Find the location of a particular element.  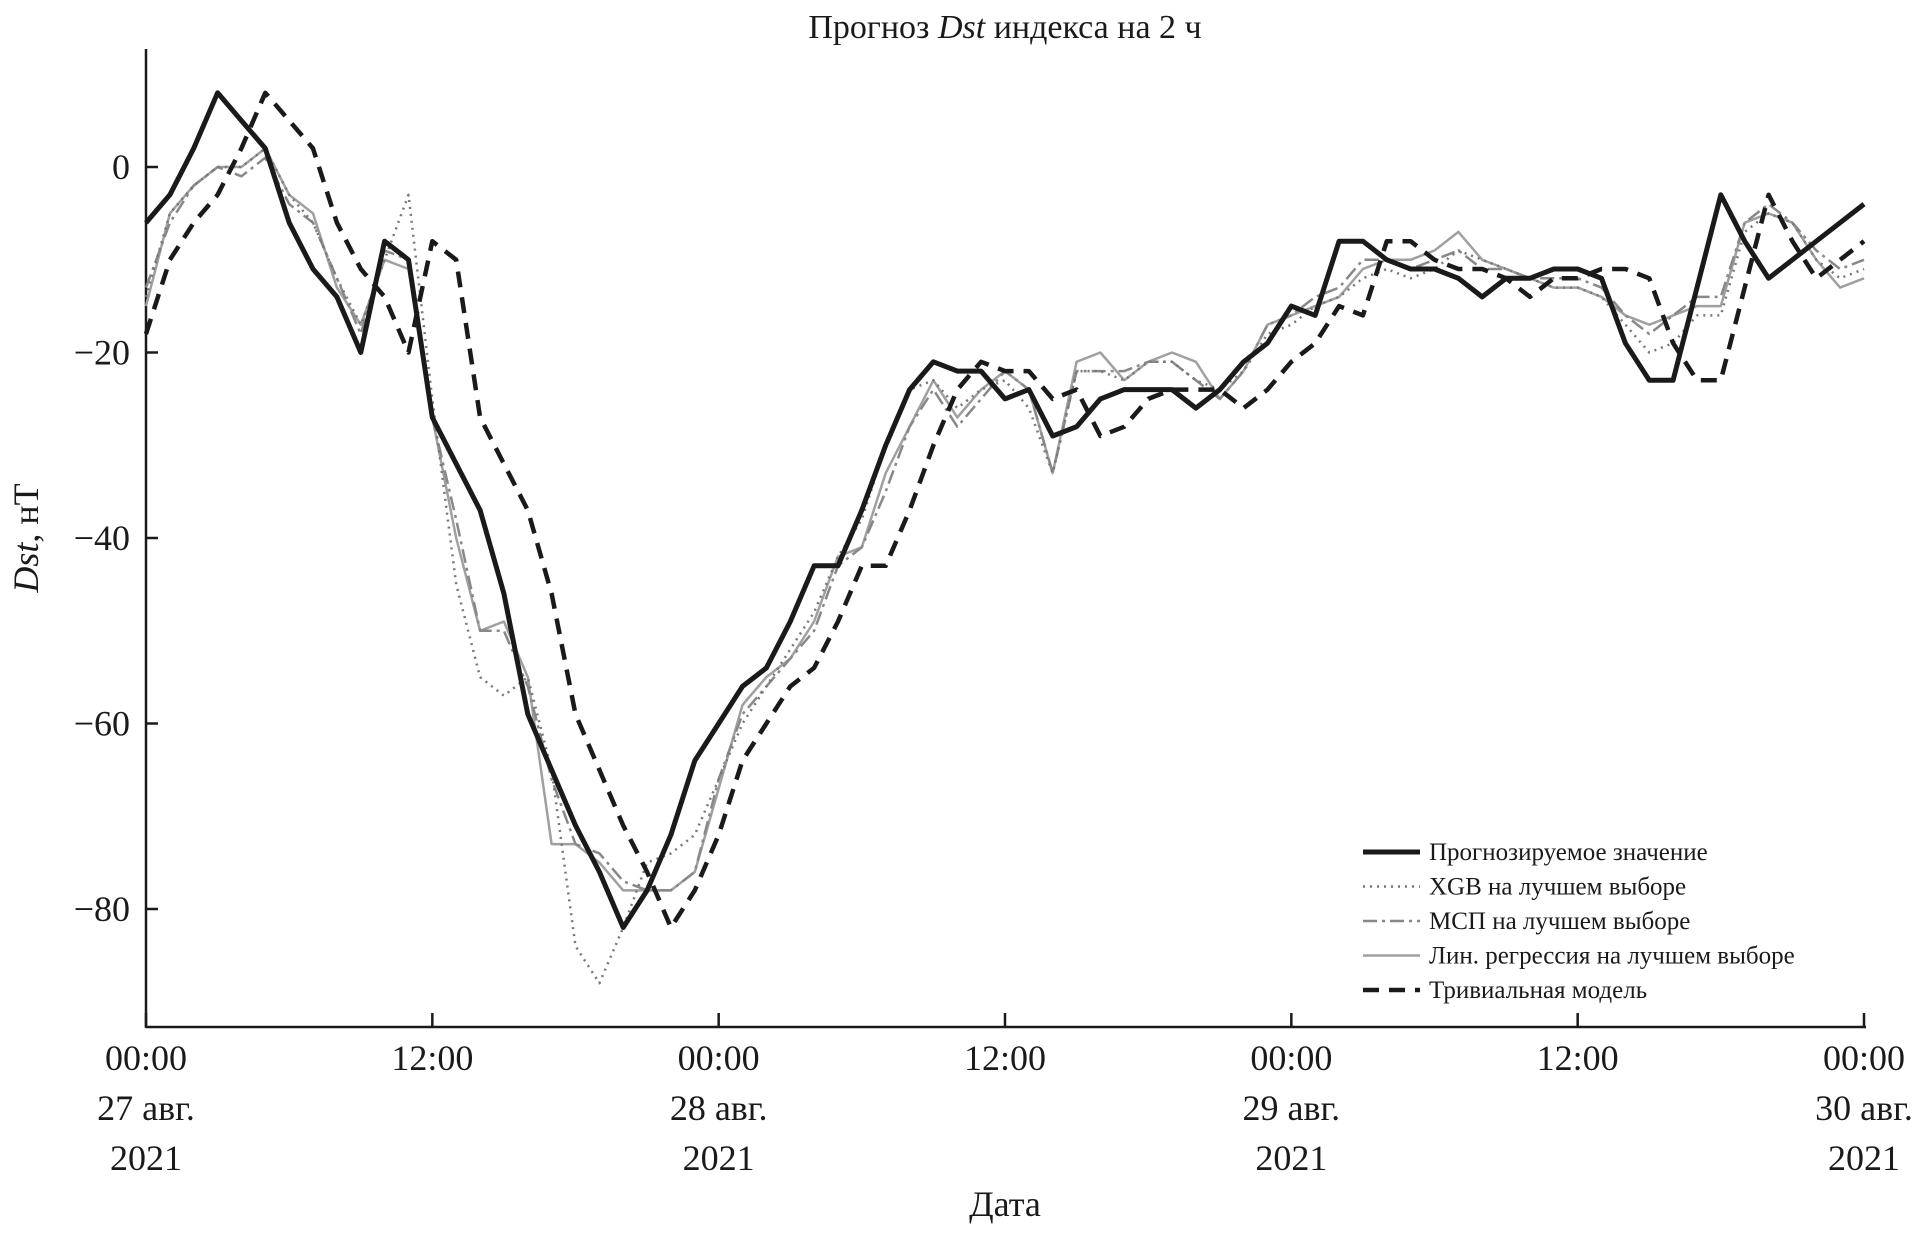

y-axis-label-unit: , нТ is located at coordinates (26, 512).